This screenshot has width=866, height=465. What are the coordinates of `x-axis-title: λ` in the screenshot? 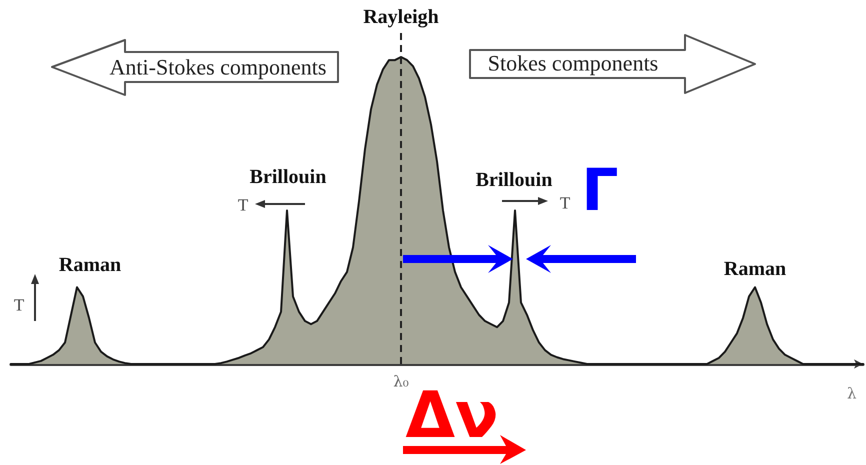 It's located at (852, 393).